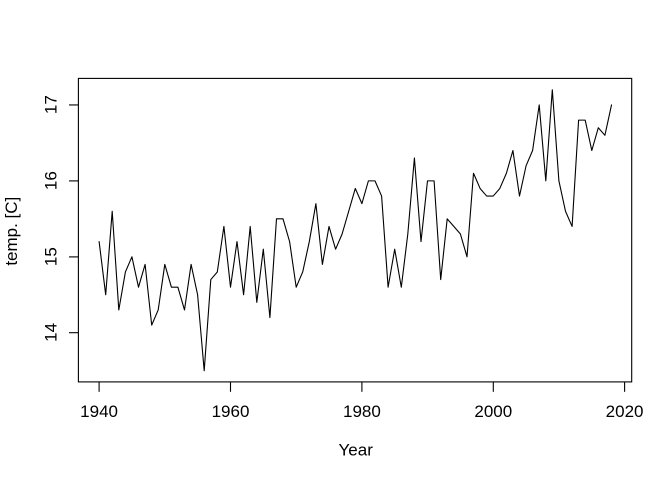 The image size is (672, 485). What do you see at coordinates (493, 411) in the screenshot?
I see `svg-text: 2000` at bounding box center [493, 411].